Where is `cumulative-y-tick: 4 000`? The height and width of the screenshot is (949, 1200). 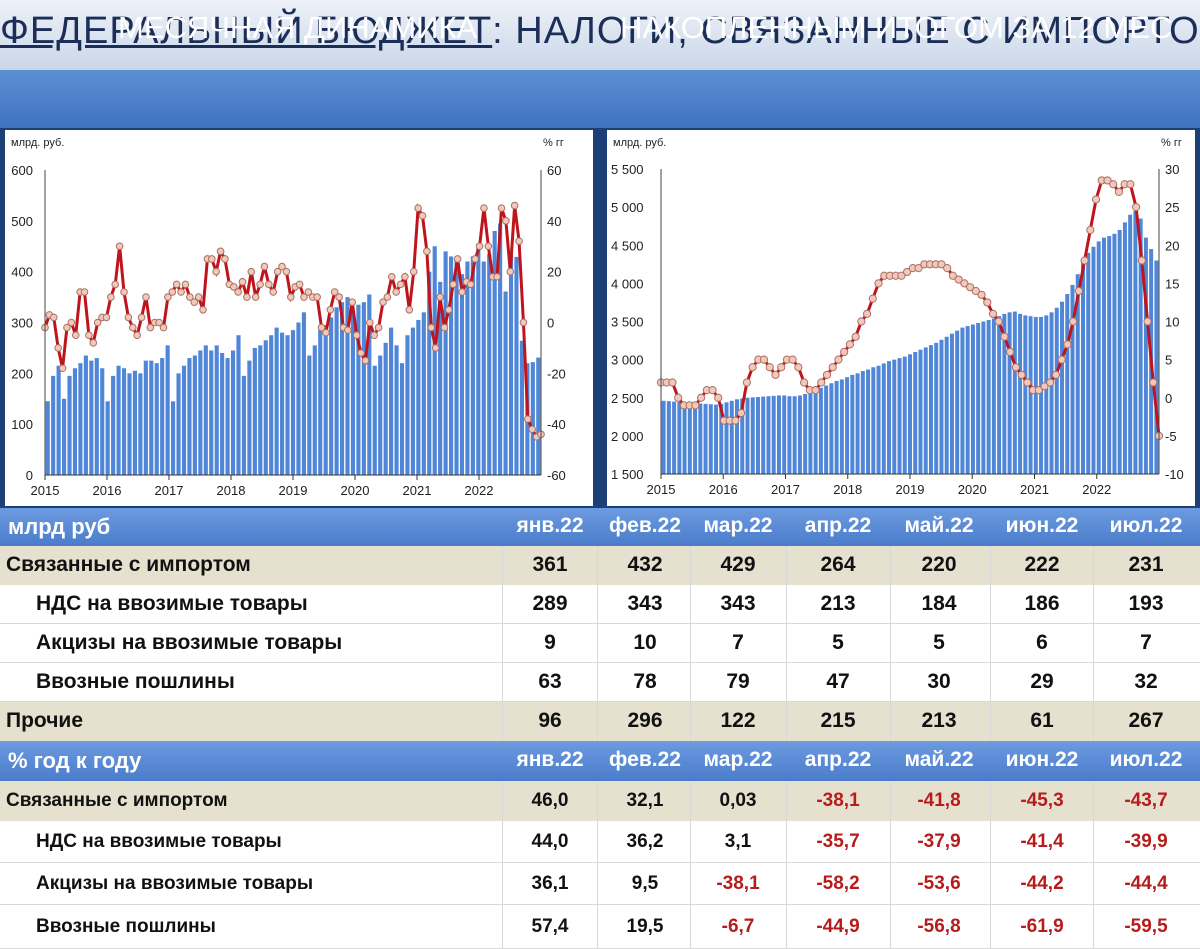
cumulative-y-tick: 4 000 is located at coordinates (627, 283).